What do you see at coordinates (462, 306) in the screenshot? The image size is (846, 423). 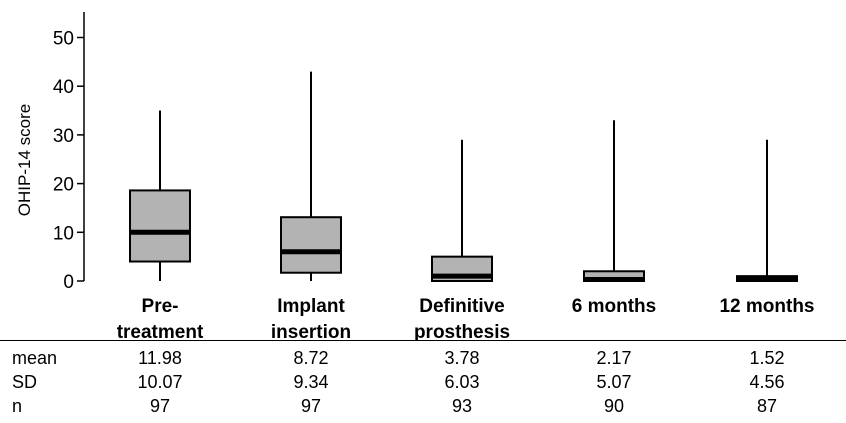 I see `category-label: Definitive` at bounding box center [462, 306].